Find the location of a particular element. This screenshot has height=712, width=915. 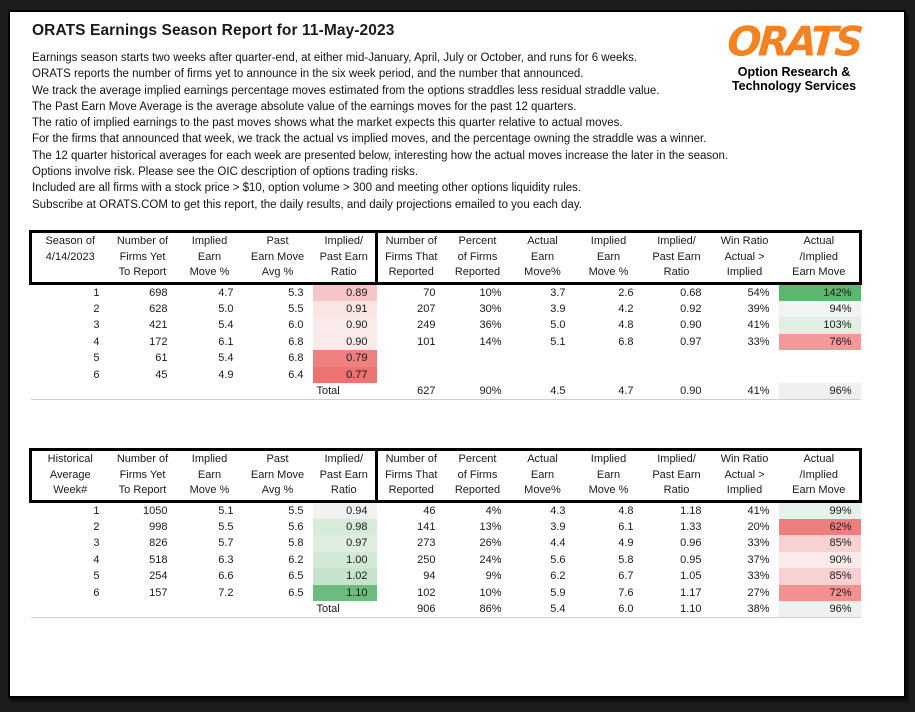

cell: 142% is located at coordinates (819, 292).